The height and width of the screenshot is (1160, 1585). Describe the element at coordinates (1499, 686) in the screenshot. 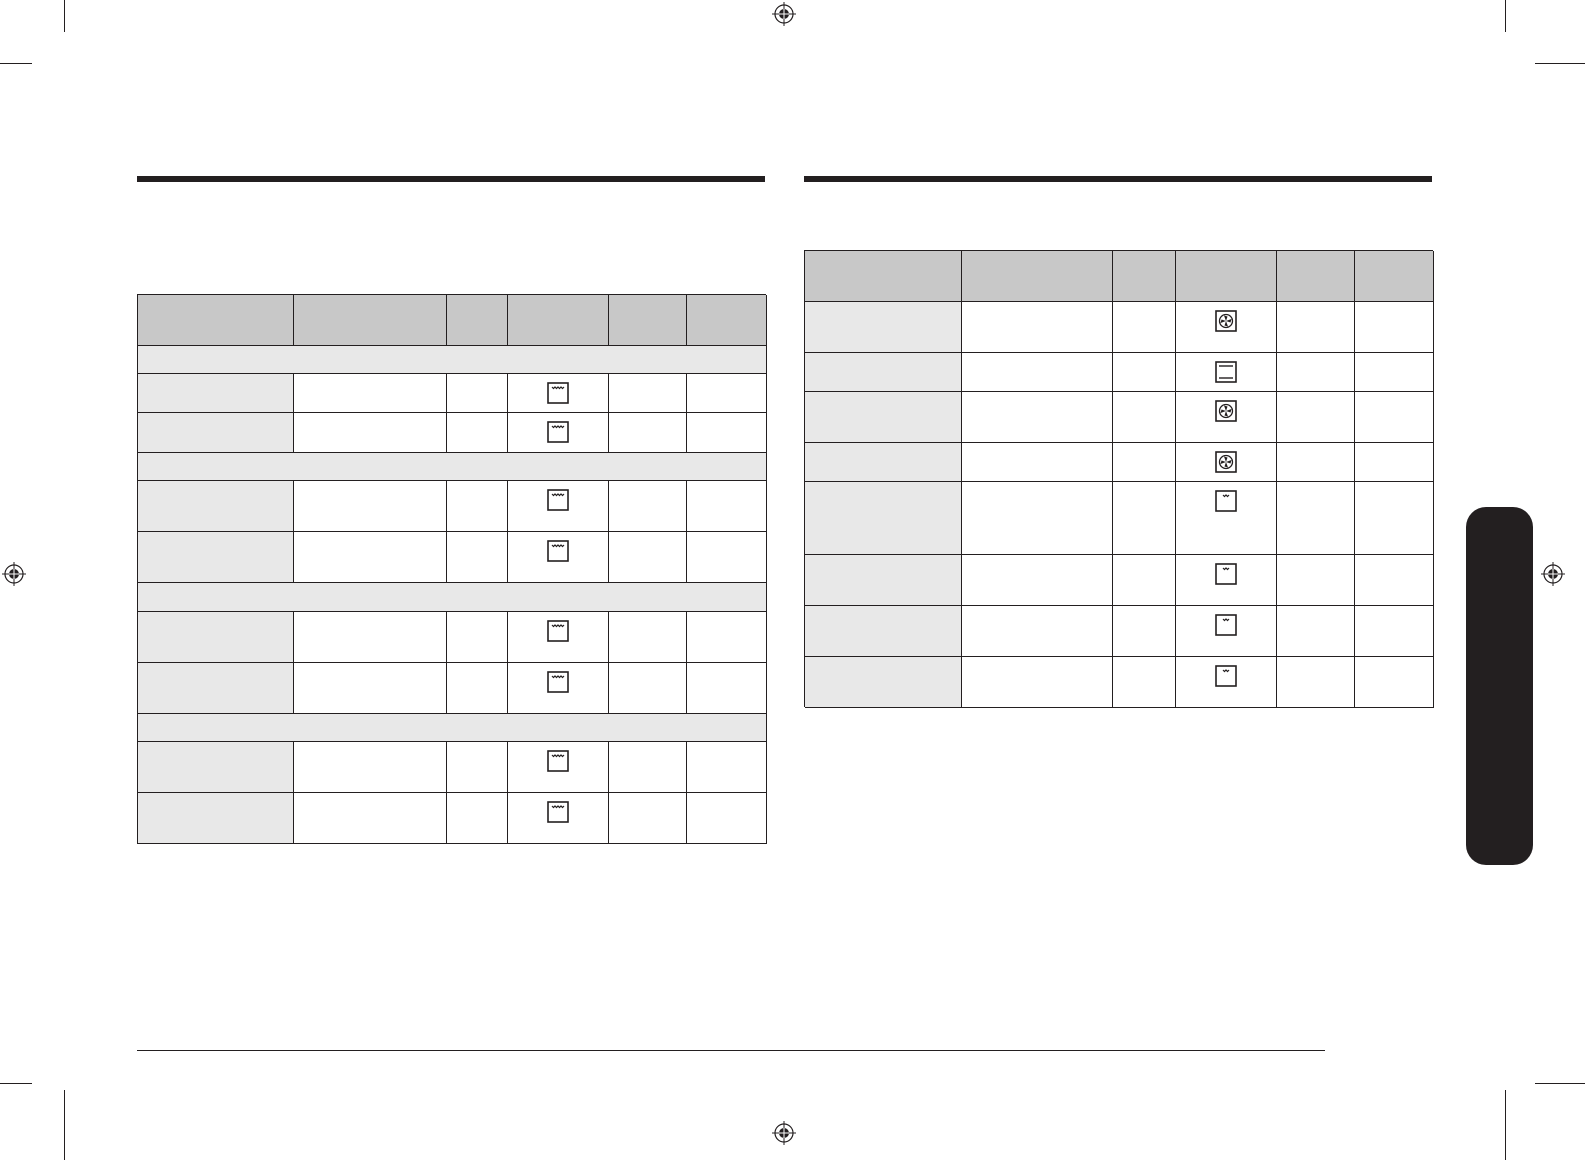

I see `side-section-tab` at that location.